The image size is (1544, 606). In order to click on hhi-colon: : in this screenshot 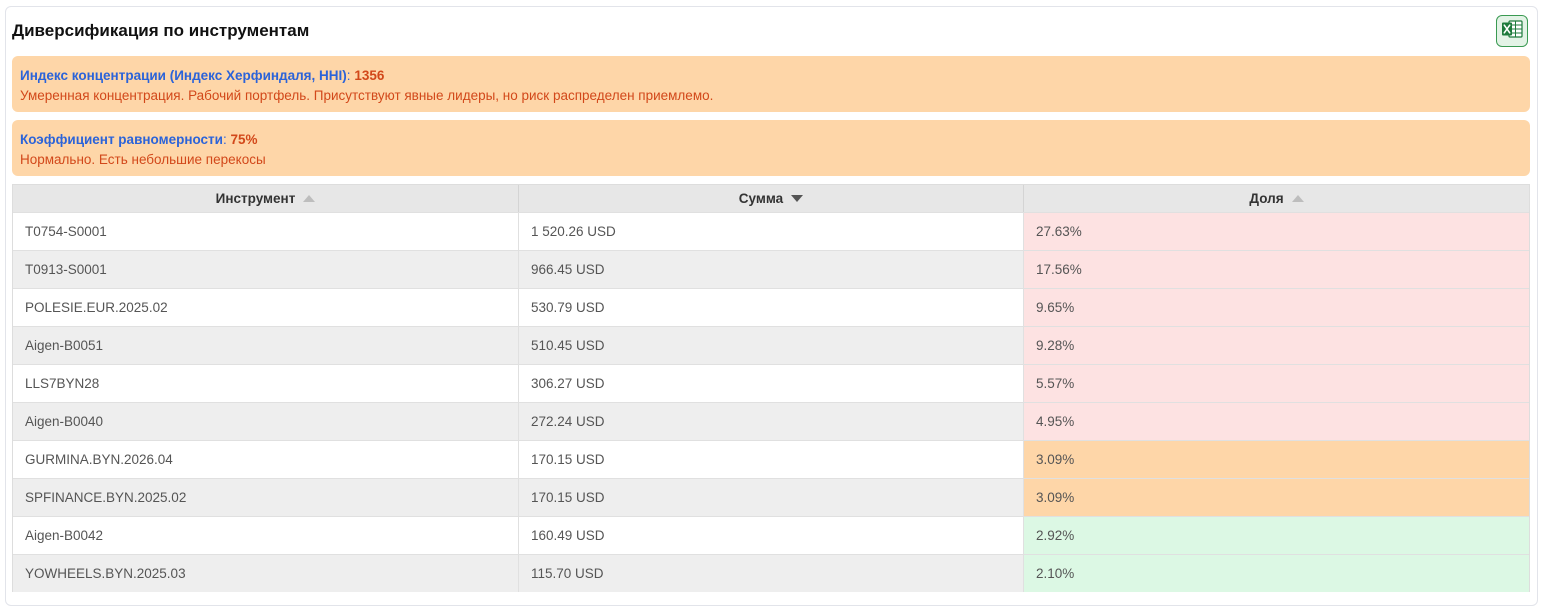, I will do `click(348, 75)`.